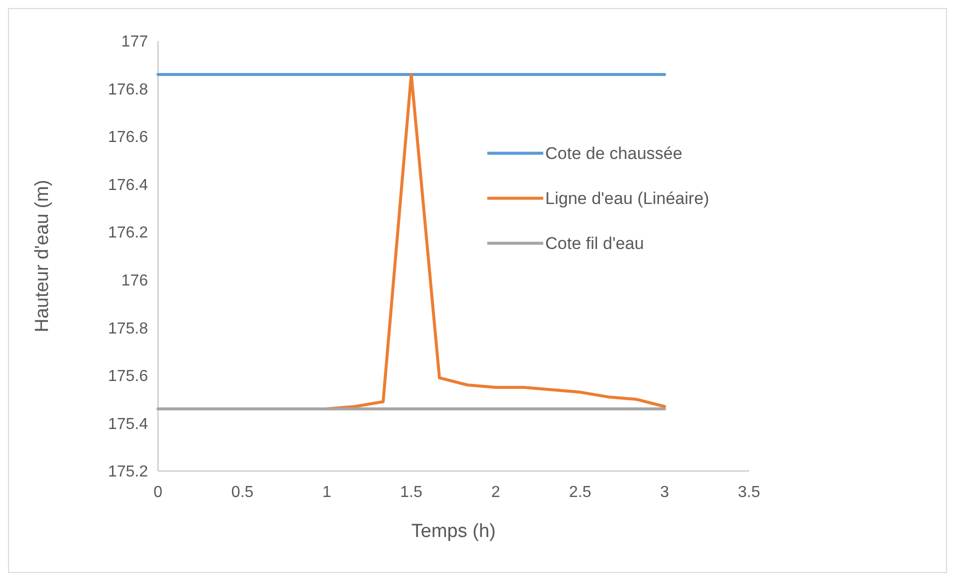  What do you see at coordinates (580, 492) in the screenshot?
I see `x-tick-label: 2.5` at bounding box center [580, 492].